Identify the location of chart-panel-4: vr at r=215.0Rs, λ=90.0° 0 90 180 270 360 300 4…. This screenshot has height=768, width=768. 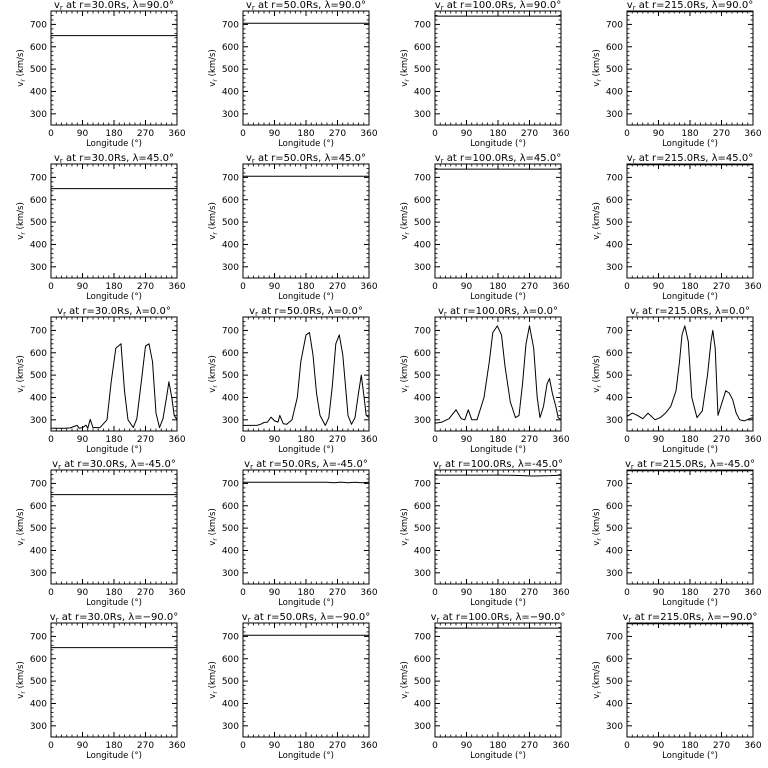
(677, 74).